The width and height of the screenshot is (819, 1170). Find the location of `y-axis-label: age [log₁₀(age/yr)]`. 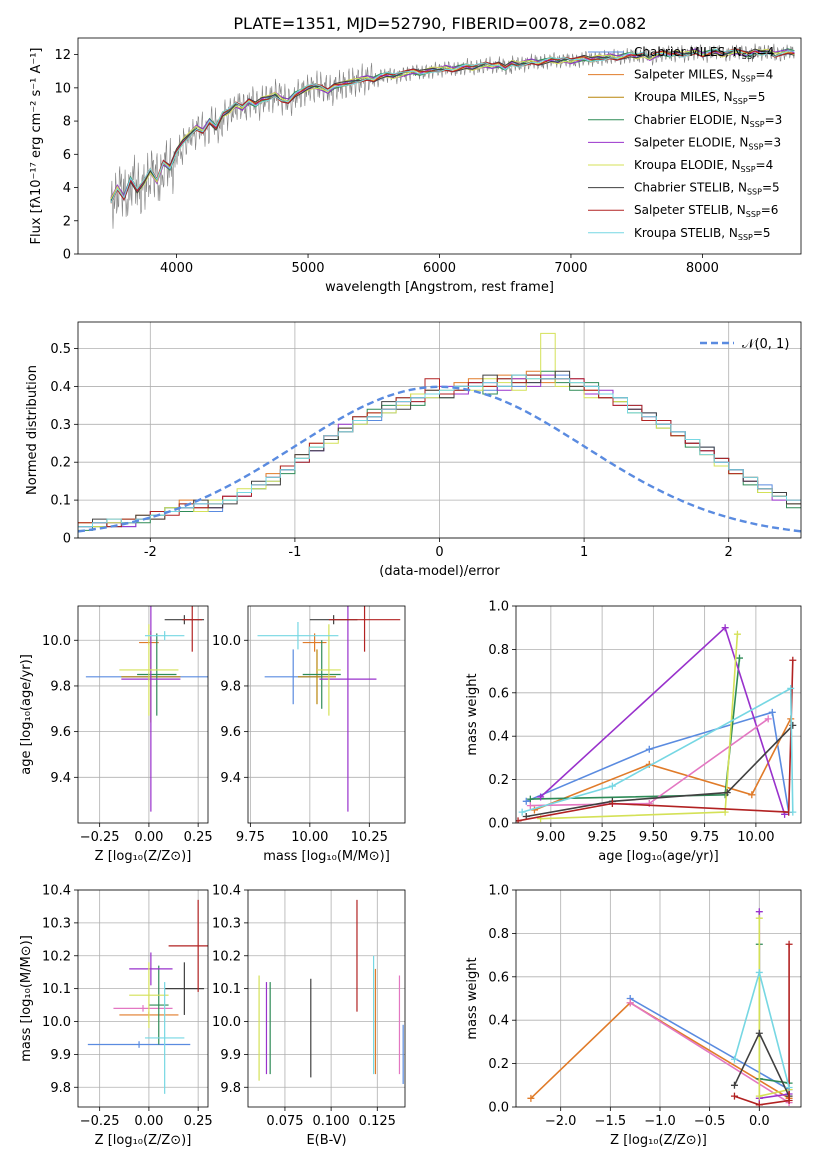

y-axis-label: age [log₁₀(age/yr)] is located at coordinates (26, 714).